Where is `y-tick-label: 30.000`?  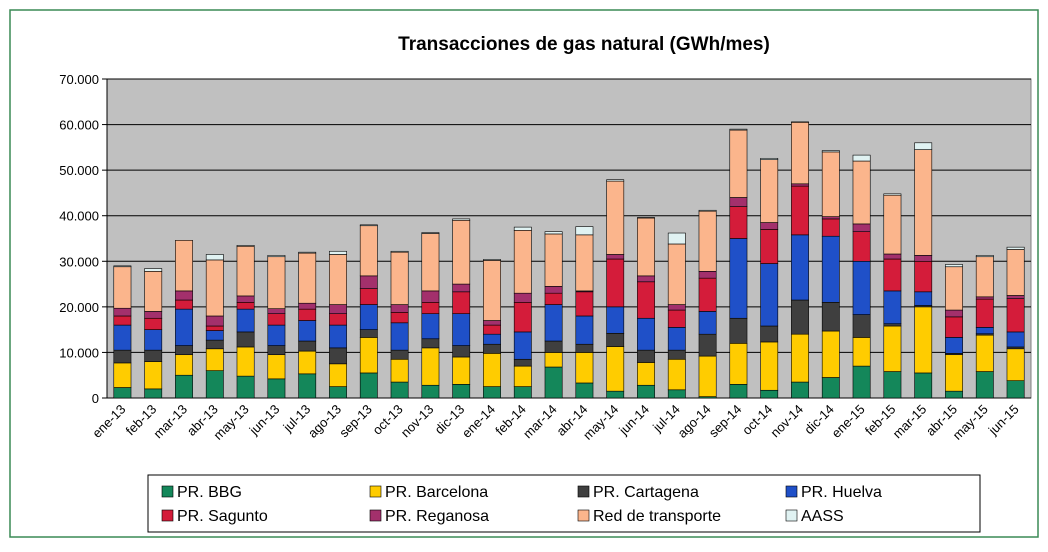 y-tick-label: 30.000 is located at coordinates (79, 261).